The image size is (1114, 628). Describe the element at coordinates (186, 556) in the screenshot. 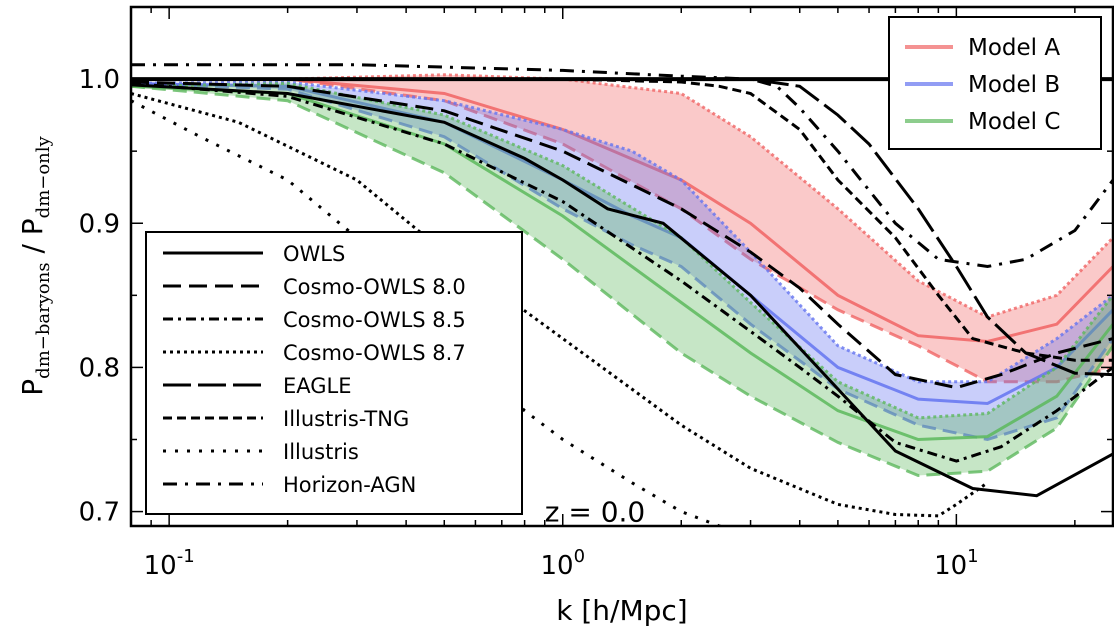

I see `x-tick-exponent: -1` at that location.